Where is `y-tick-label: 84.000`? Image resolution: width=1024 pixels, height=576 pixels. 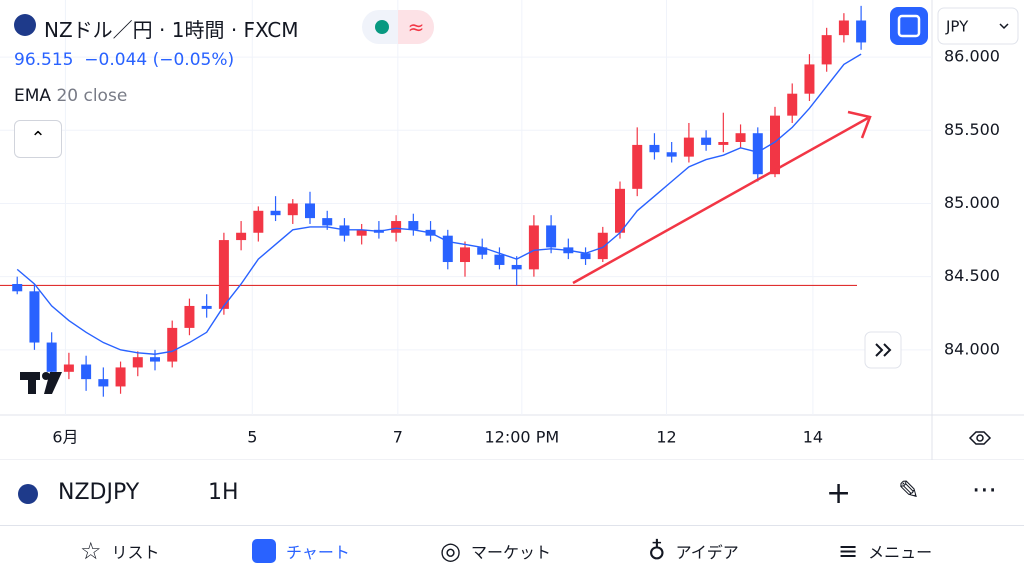
y-tick-label: 84.000 is located at coordinates (972, 348).